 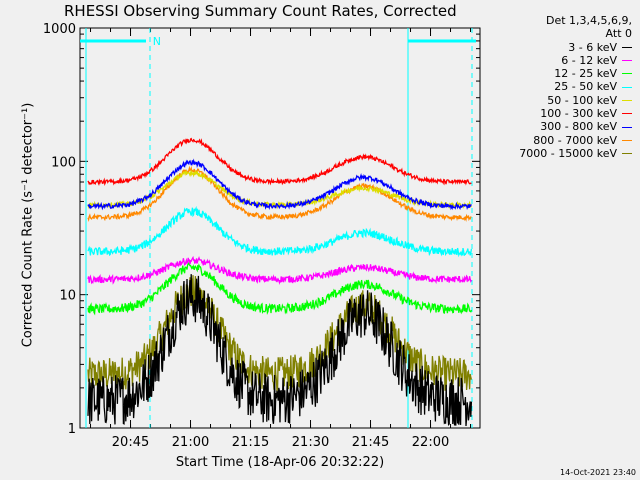 I want to click on legend-item: 25 - 50 keV, so click(x=547, y=86).